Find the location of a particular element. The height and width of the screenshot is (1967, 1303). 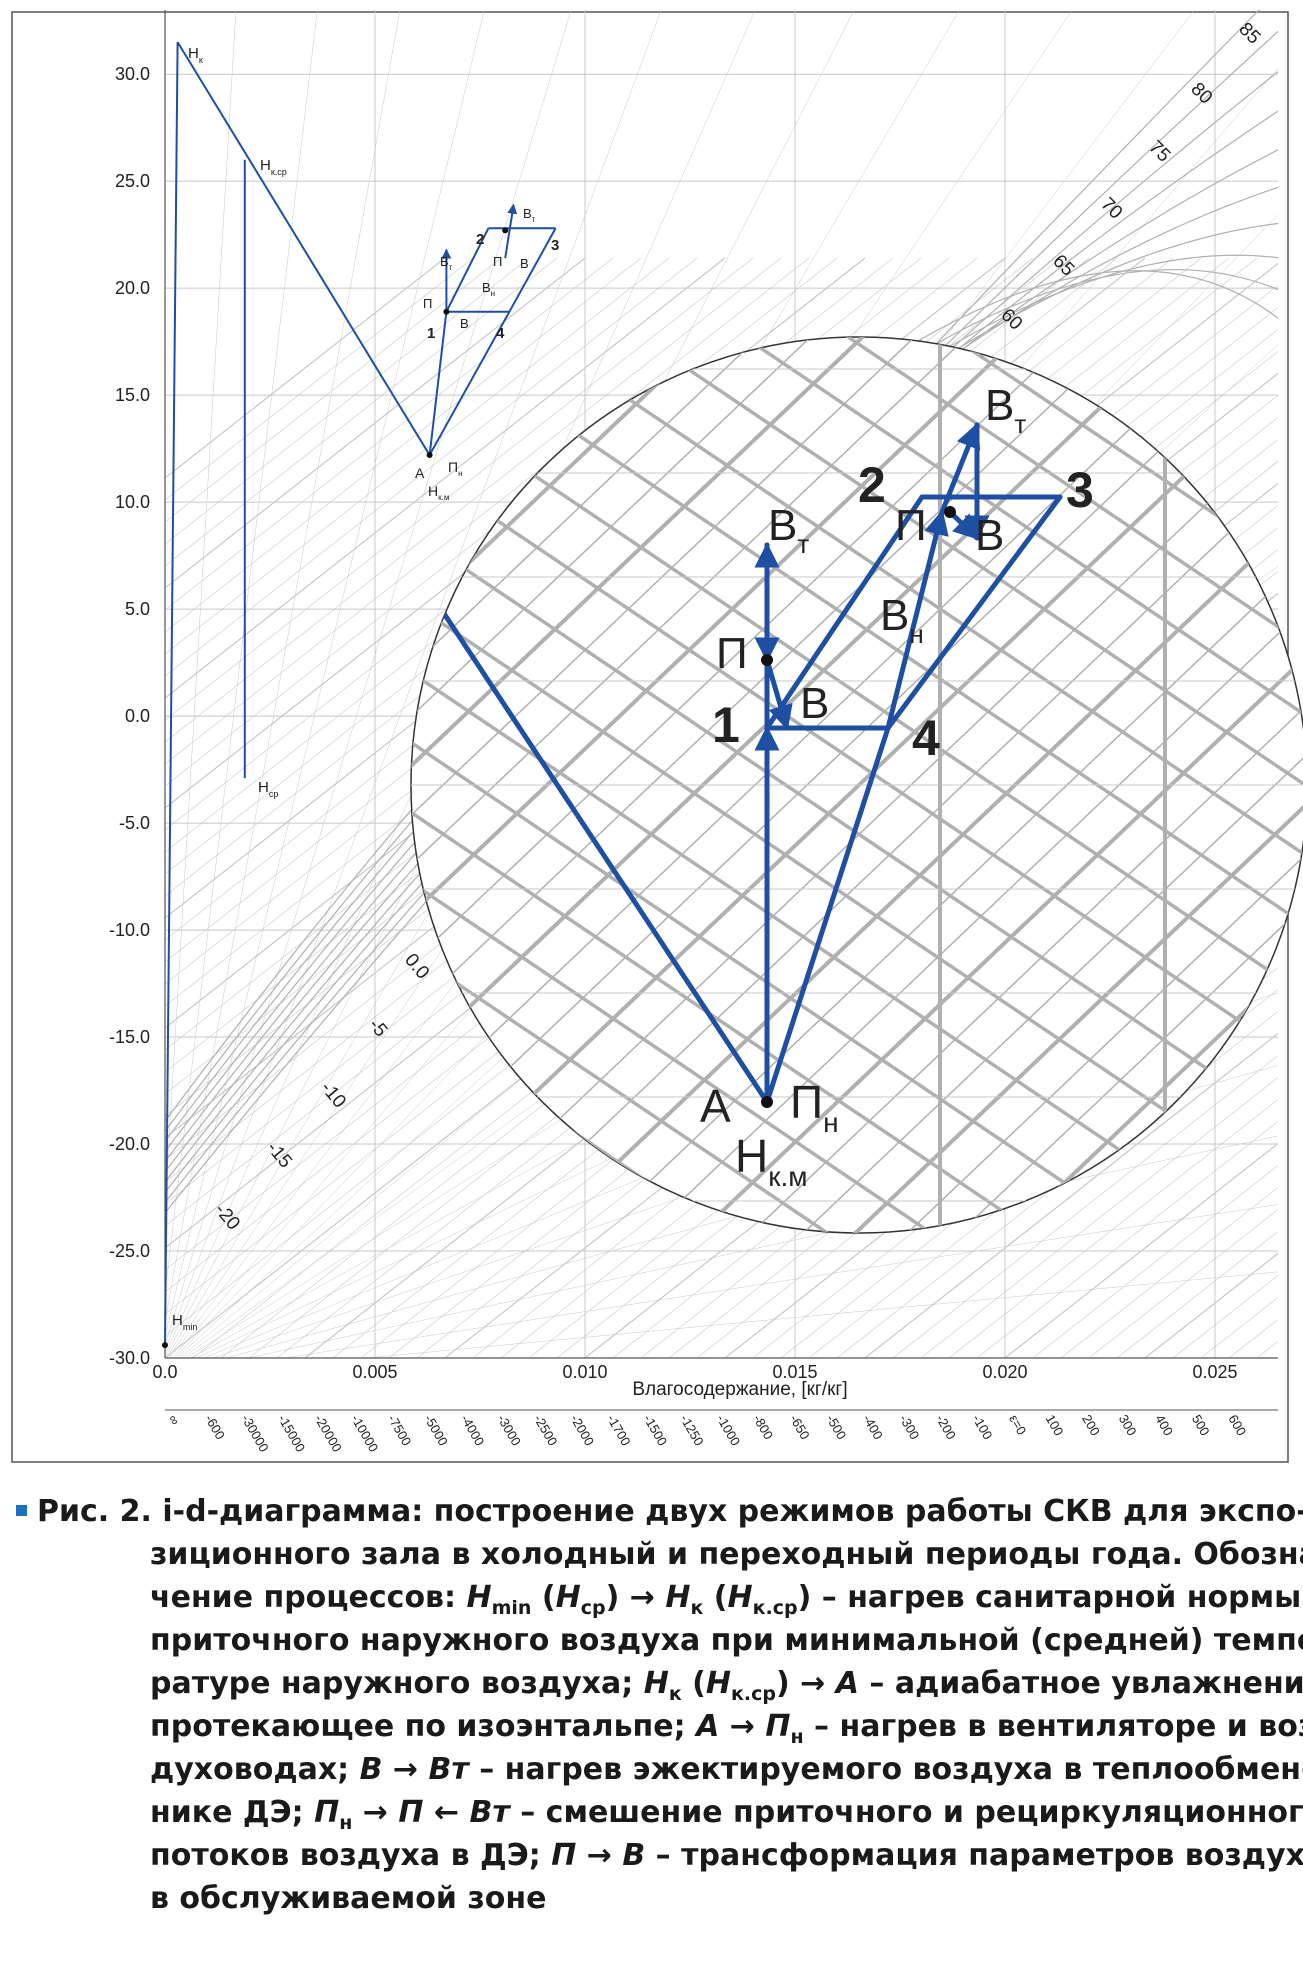

y-tick-label: -15.0 is located at coordinates (129, 1037).